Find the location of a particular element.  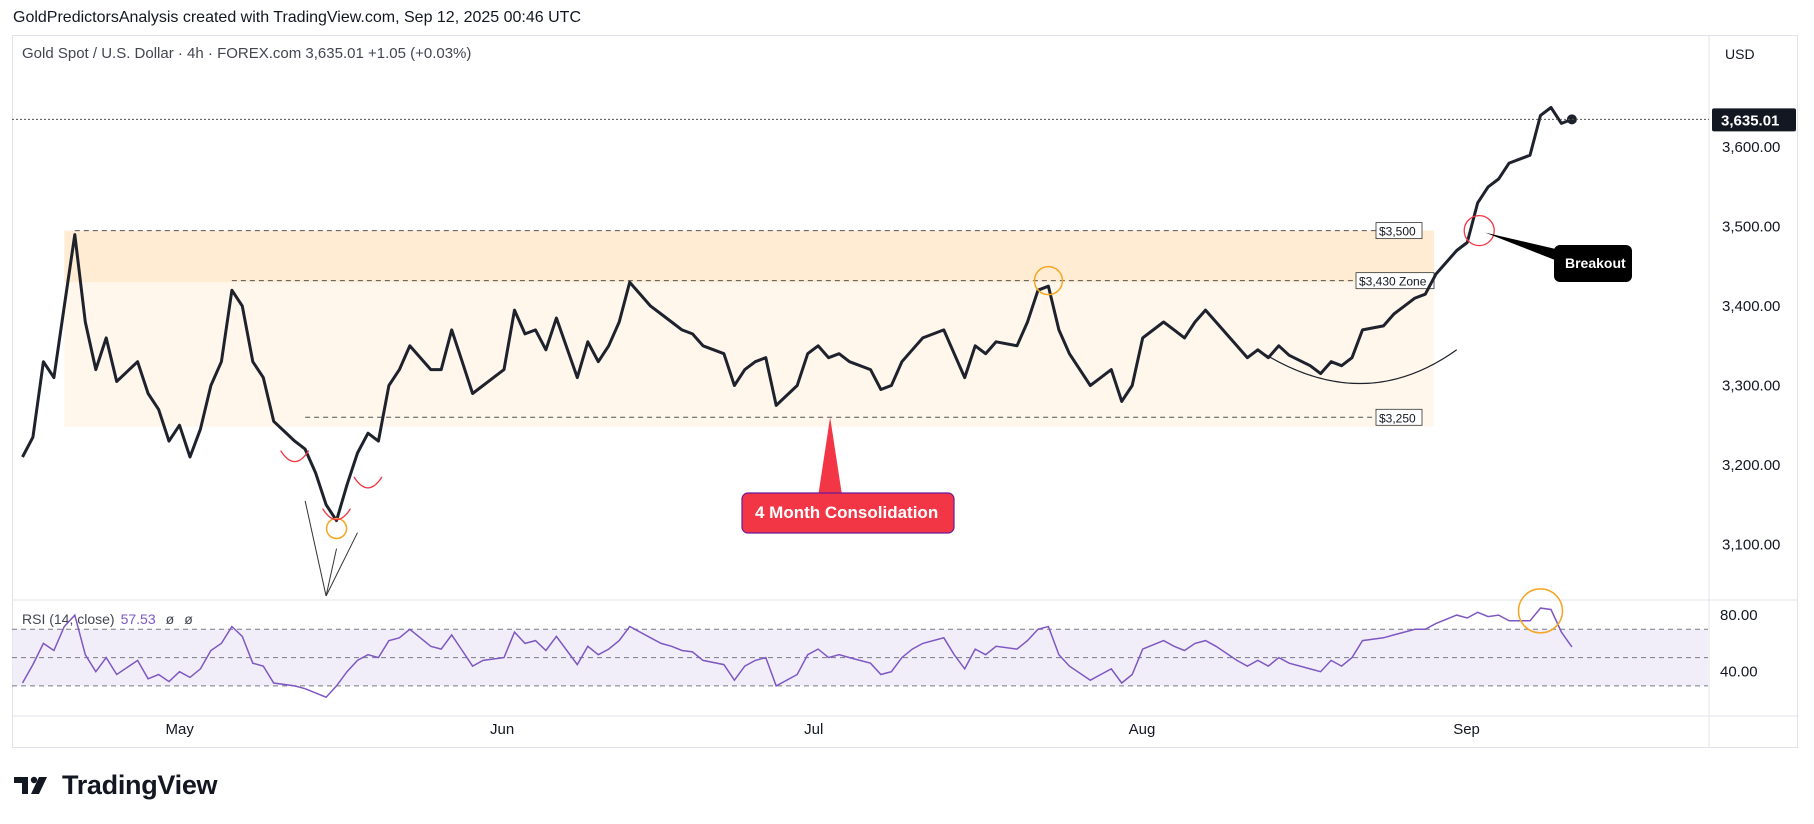

rsi-extra-1: ø is located at coordinates (170, 619).